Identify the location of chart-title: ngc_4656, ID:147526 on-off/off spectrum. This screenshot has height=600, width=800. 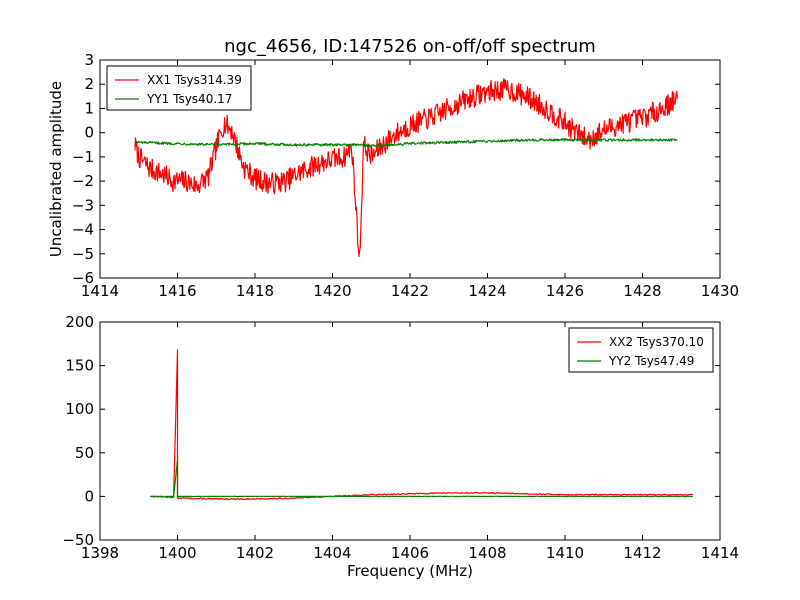
(410, 46).